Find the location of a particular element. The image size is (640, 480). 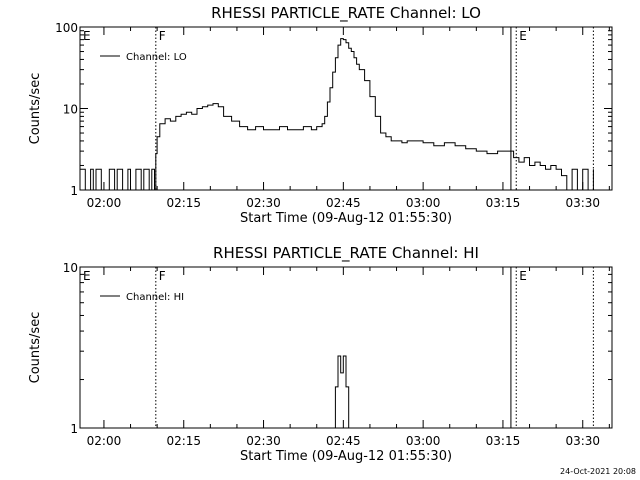

chart-title: RHESSI PARTICLE_RATE Channel: HI is located at coordinates (346, 253).